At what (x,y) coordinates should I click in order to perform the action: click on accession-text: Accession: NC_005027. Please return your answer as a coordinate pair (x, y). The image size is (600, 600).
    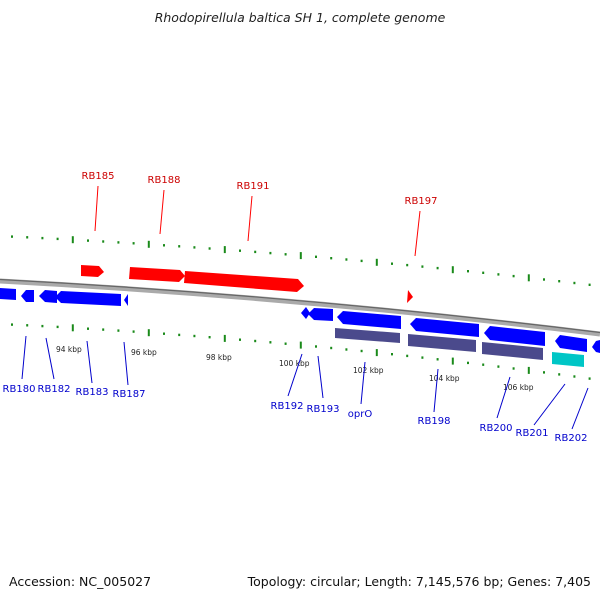
    Looking at the image, I should click on (80, 581).